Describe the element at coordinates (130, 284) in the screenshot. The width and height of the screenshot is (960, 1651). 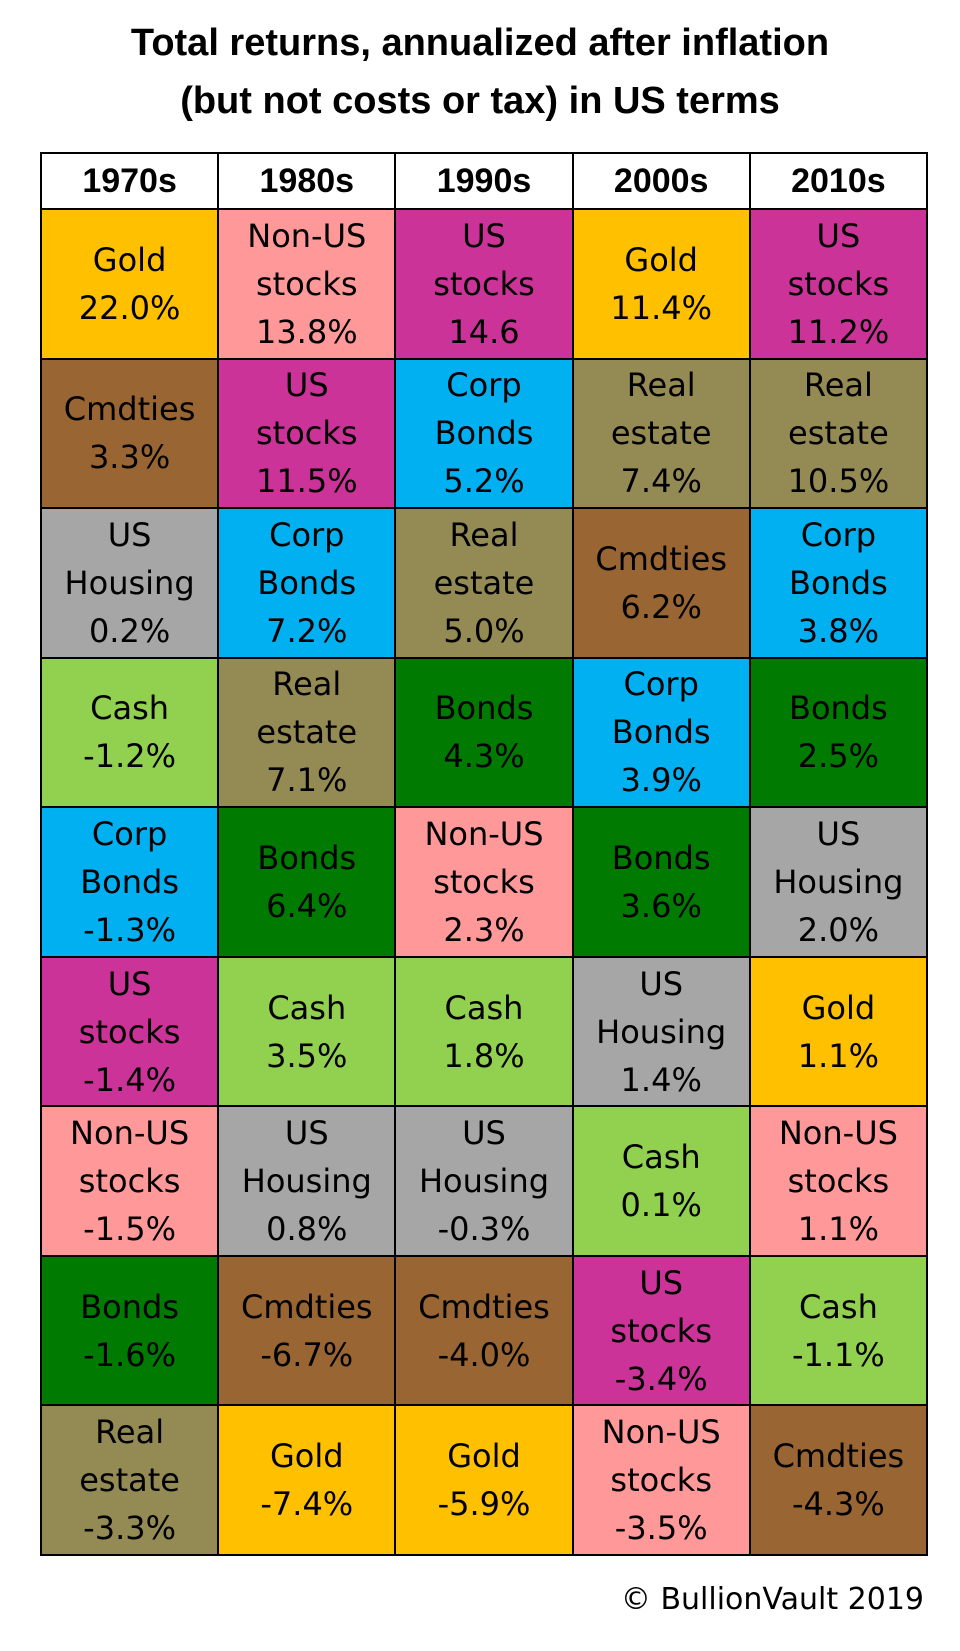
I see `return-cell-1970s-gold: Gold 22.0%` at that location.